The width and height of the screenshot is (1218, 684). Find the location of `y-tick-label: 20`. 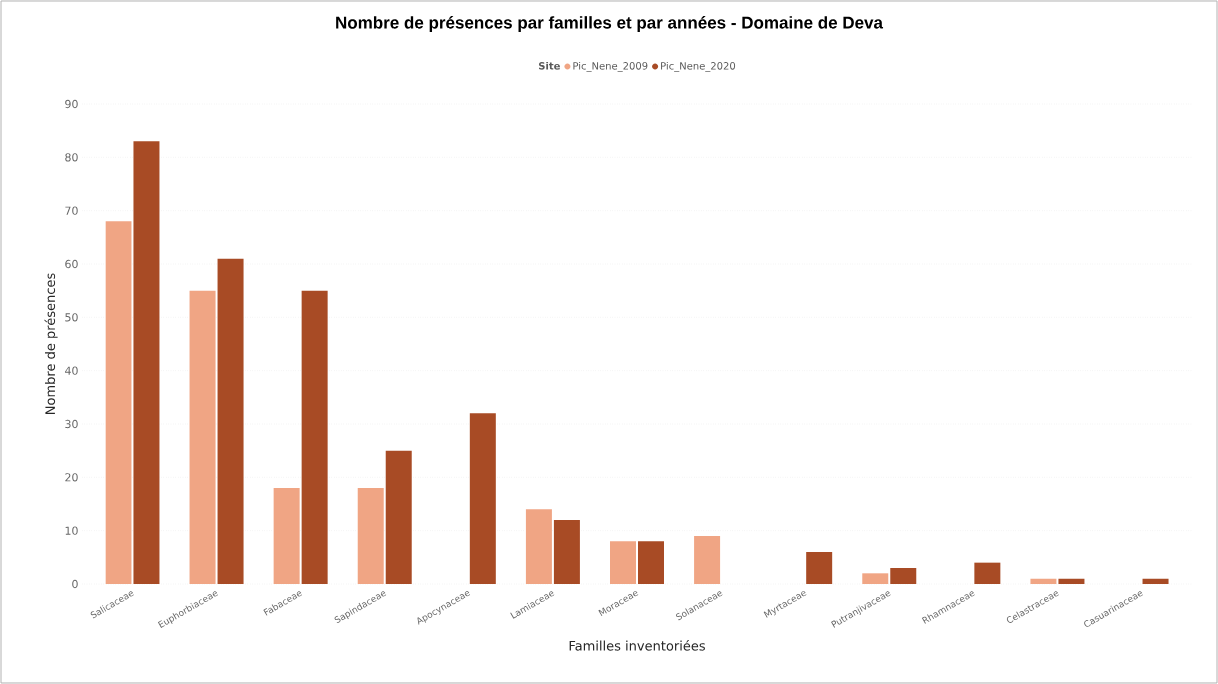

y-tick-label: 20 is located at coordinates (71, 477).